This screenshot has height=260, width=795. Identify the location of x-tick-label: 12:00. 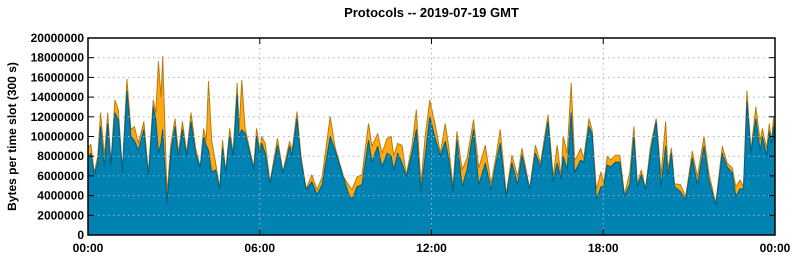
(432, 248).